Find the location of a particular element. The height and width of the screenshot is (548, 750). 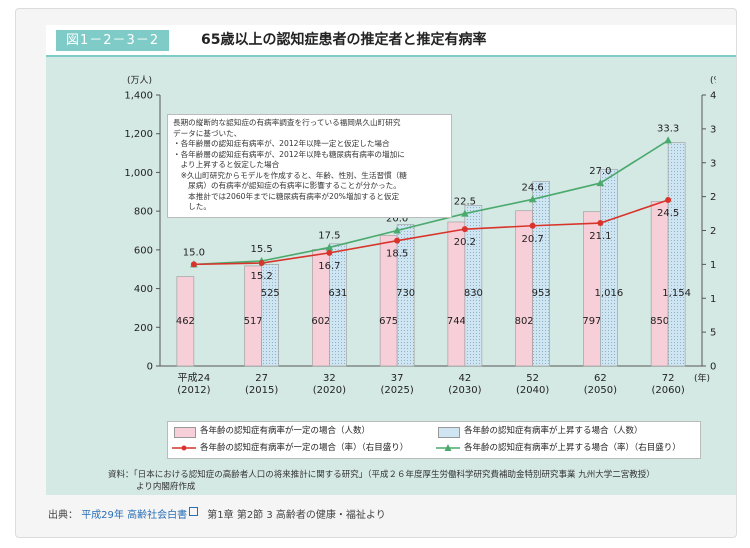

right-axis-unit: (%) is located at coordinates (713, 81).